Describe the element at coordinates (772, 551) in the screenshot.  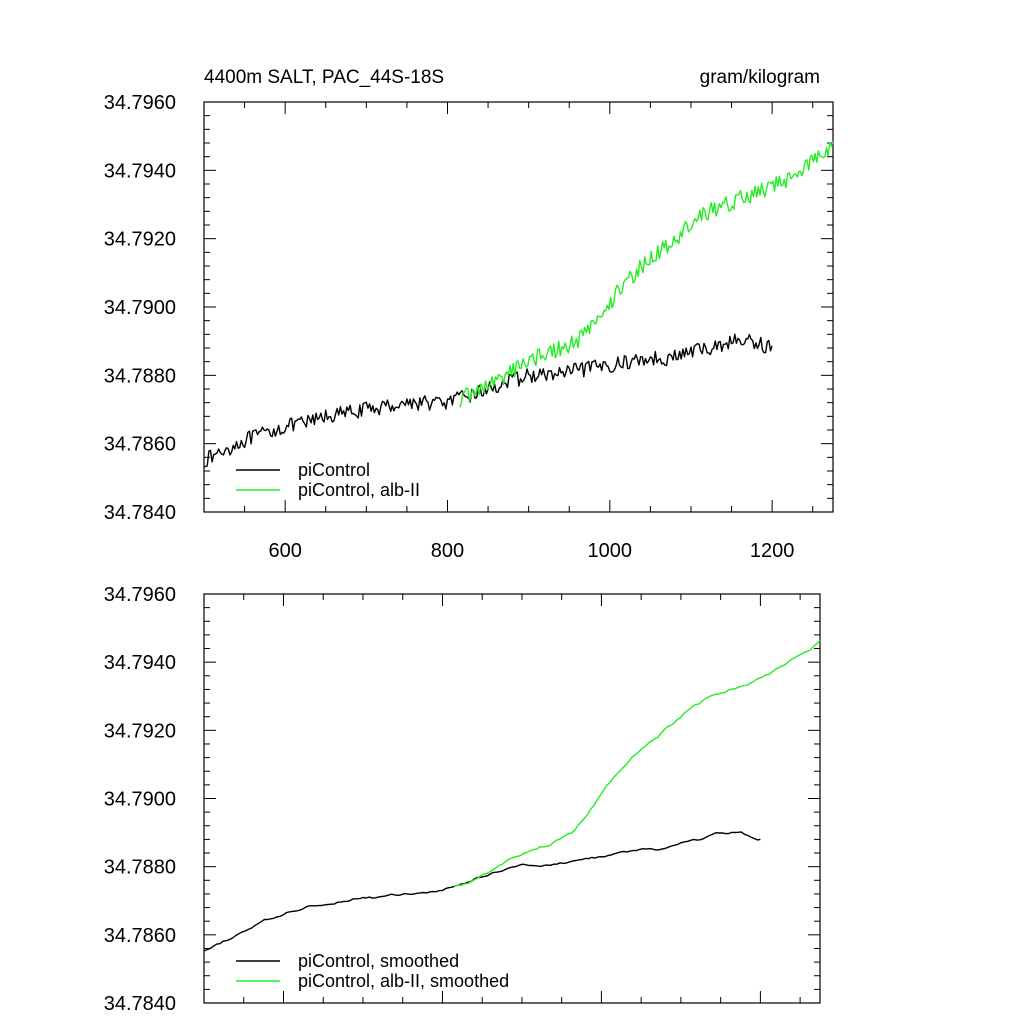
I see `x-tick-label: 1200` at that location.